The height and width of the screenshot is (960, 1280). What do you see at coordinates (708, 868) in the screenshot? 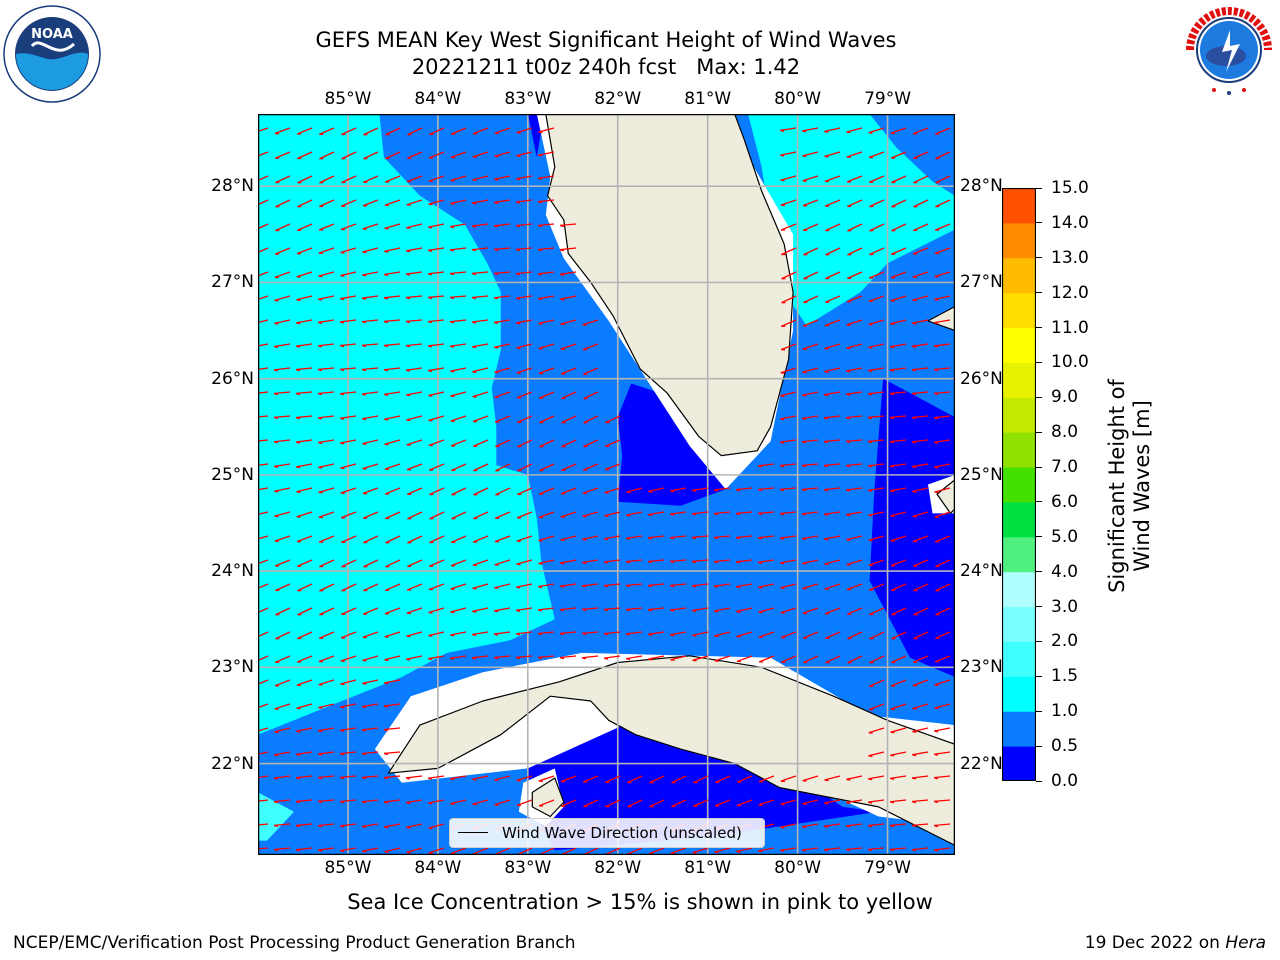
I see `lon-label-bottom: 81°W` at bounding box center [708, 868].